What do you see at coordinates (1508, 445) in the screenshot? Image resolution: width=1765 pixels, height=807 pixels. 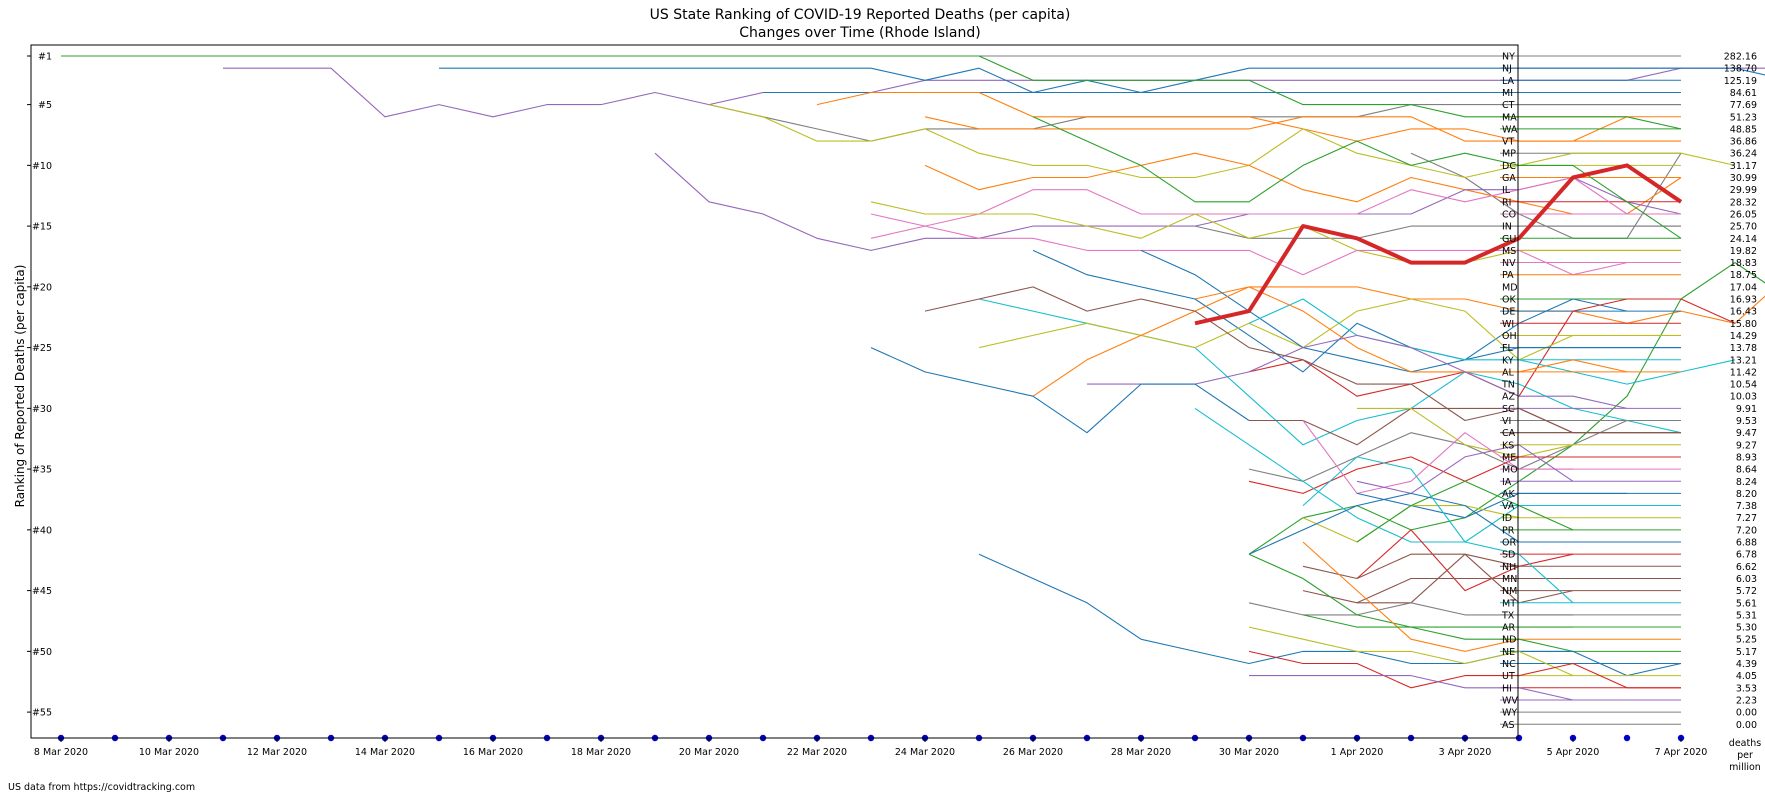 I see `state-code-ks: KS` at bounding box center [1508, 445].